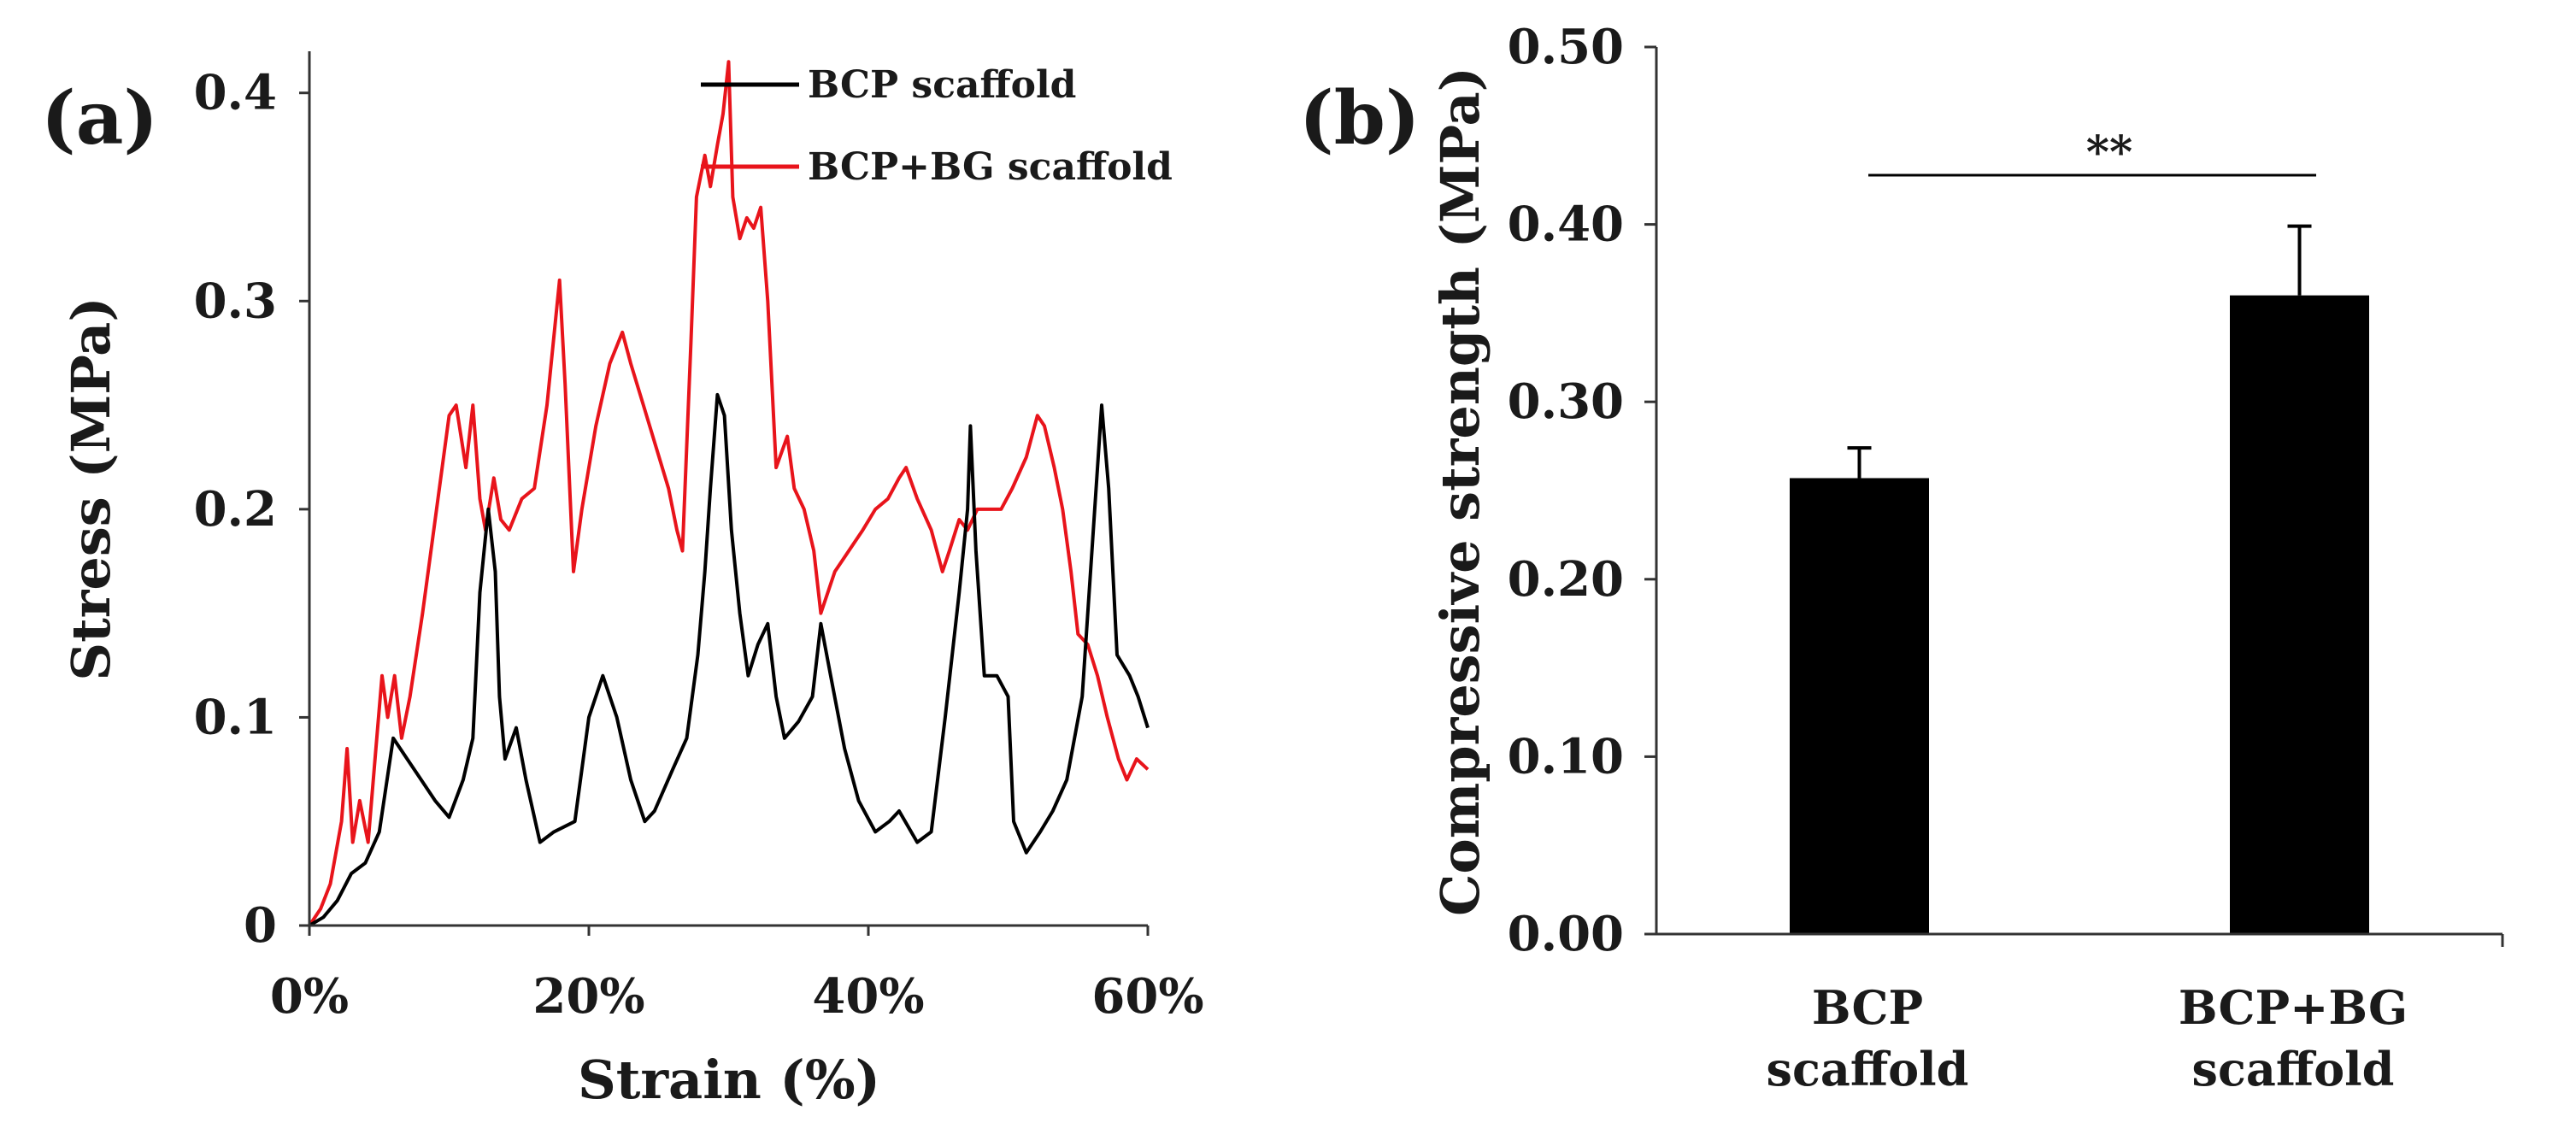 The width and height of the screenshot is (2576, 1146). What do you see at coordinates (1566, 579) in the screenshot?
I see `y-tick-label-b: 0.20` at bounding box center [1566, 579].